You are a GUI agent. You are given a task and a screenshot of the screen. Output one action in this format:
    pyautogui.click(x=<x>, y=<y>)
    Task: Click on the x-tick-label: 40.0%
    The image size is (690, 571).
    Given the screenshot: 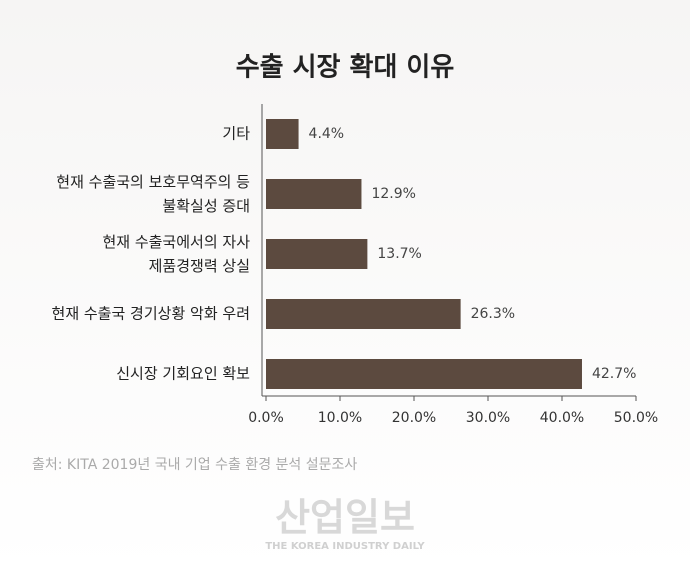 What is the action you would take?
    pyautogui.click(x=562, y=418)
    